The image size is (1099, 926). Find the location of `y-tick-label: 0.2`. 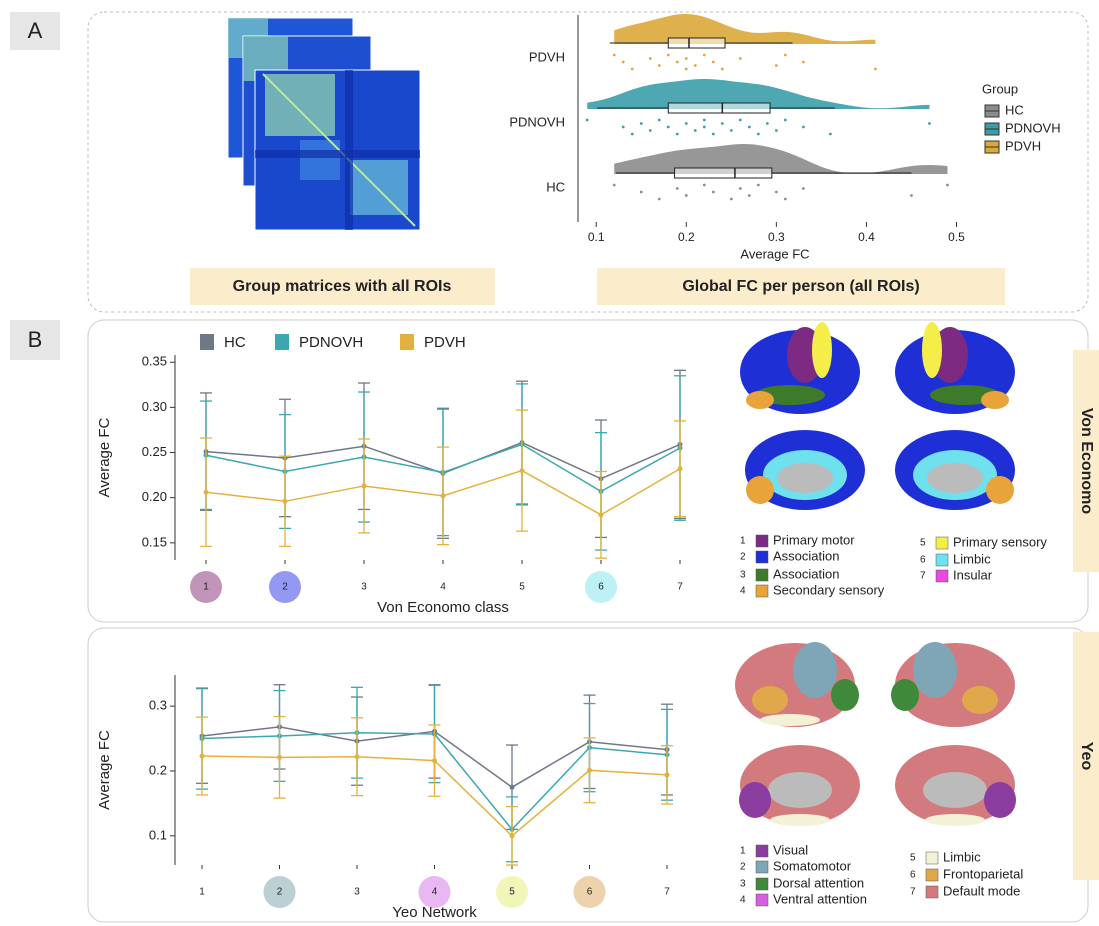

y-tick-label: 0.2 is located at coordinates (158, 769).